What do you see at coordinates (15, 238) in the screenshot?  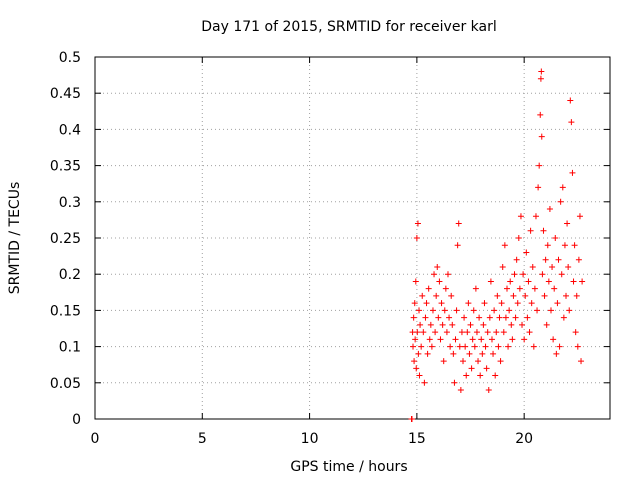 I see `y-axis-title: SRMTID / TECUs` at bounding box center [15, 238].